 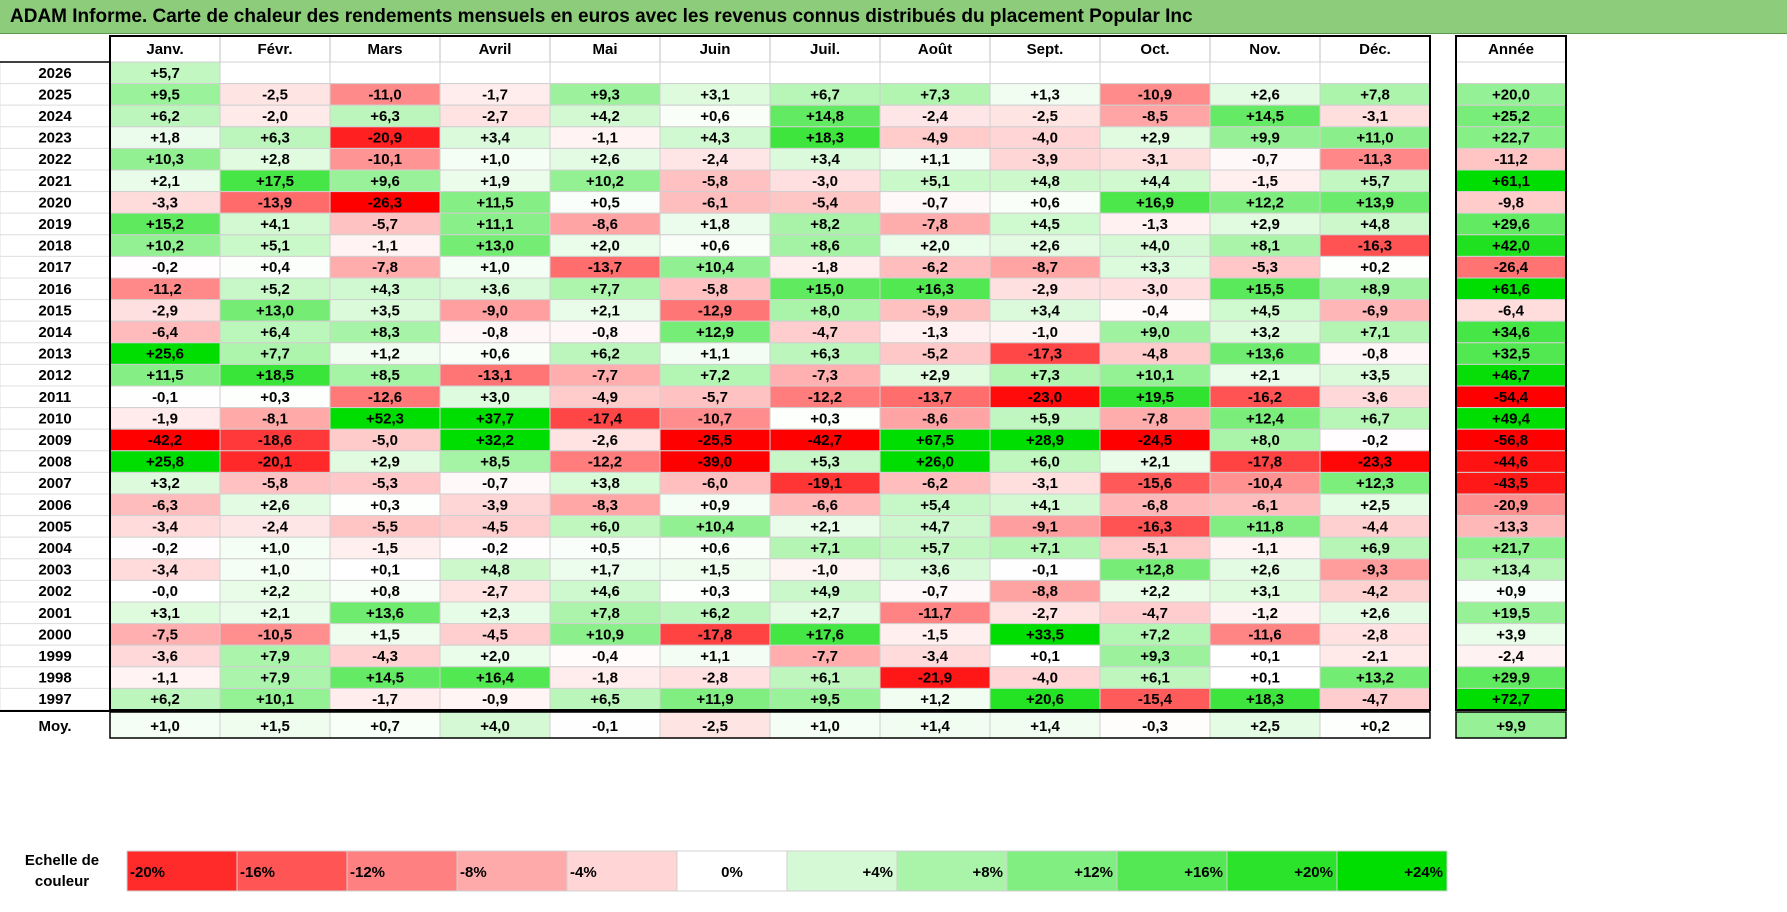 I want to click on cell-value: +4,8, so click(x=1045, y=181).